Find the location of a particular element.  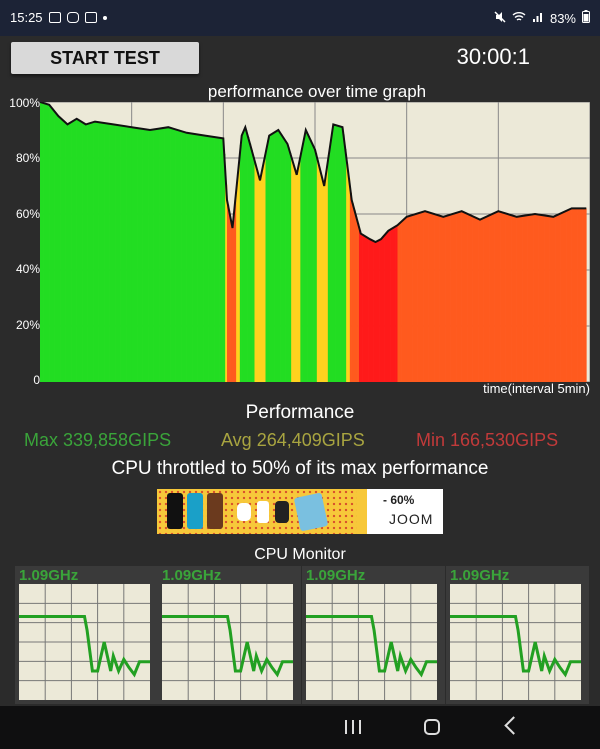

battery-icon is located at coordinates (586, 18).